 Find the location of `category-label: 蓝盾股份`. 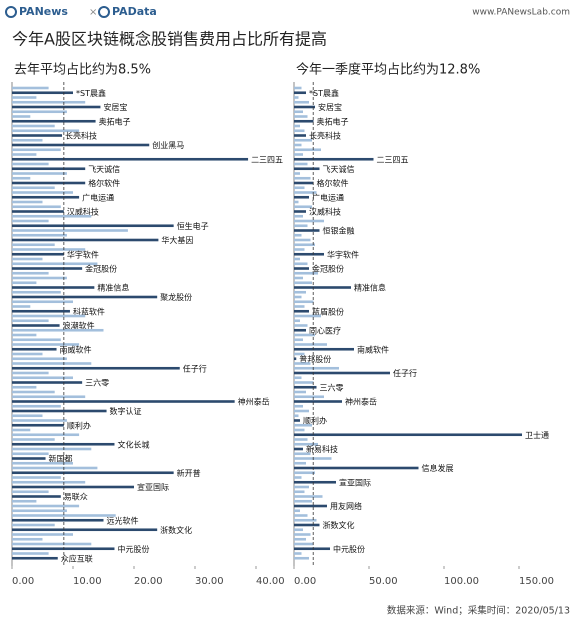

category-label: 蓝盾股份 is located at coordinates (328, 311).